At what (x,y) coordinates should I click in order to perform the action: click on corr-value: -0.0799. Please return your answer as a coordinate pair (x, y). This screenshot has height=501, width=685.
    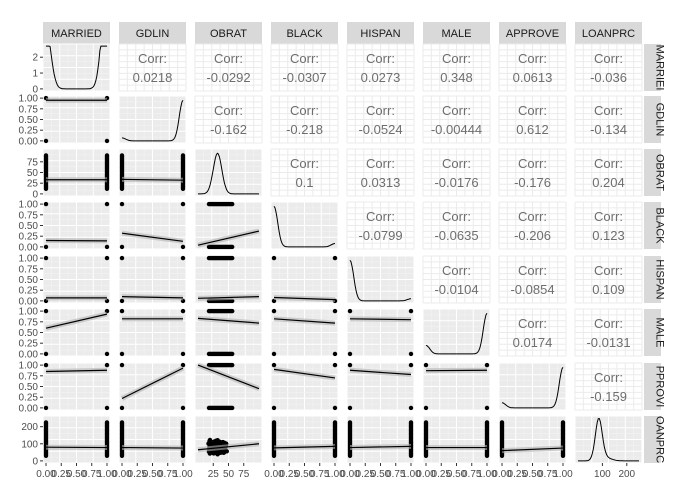
    Looking at the image, I should click on (380, 235).